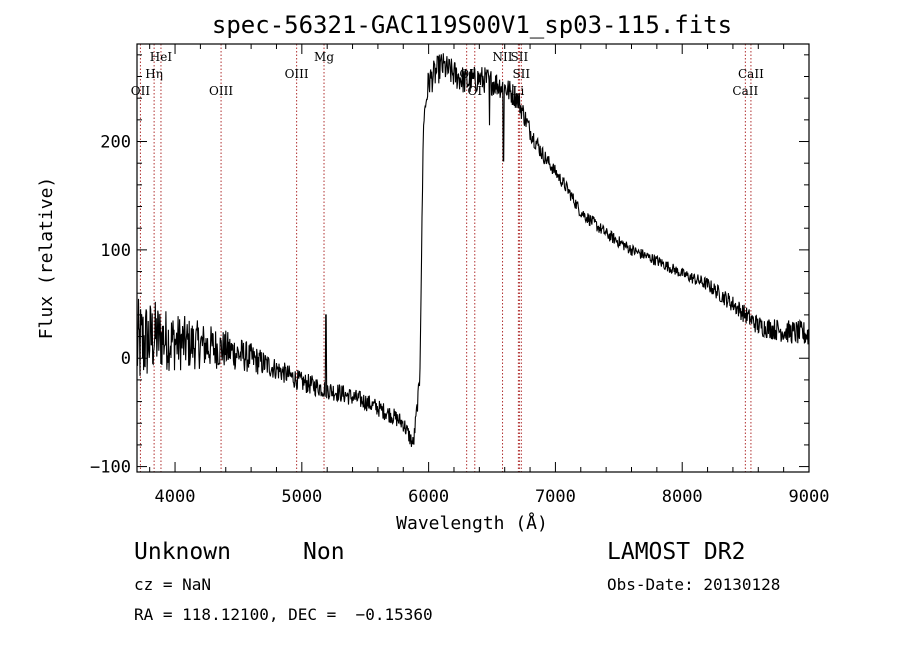  Describe the element at coordinates (324, 57) in the screenshot. I see `emission-line-label: Mg` at that location.